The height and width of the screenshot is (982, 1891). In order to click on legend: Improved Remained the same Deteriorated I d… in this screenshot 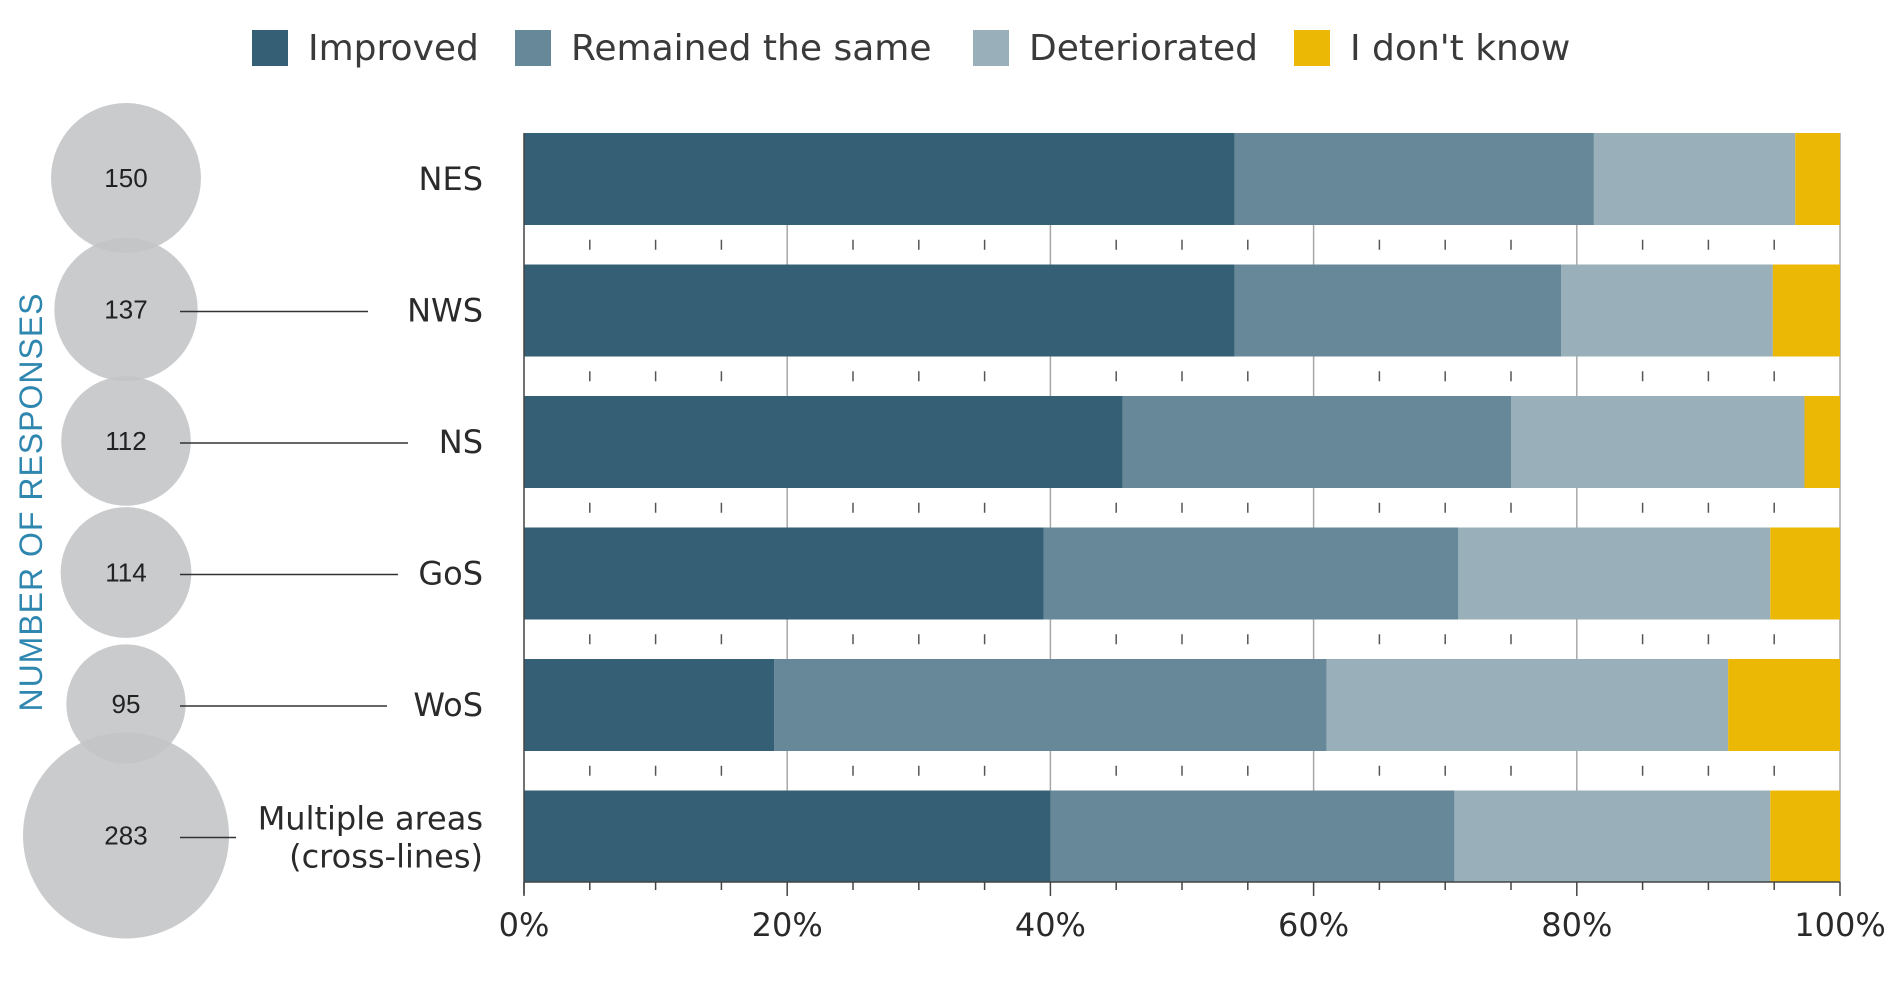, I will do `click(911, 48)`.